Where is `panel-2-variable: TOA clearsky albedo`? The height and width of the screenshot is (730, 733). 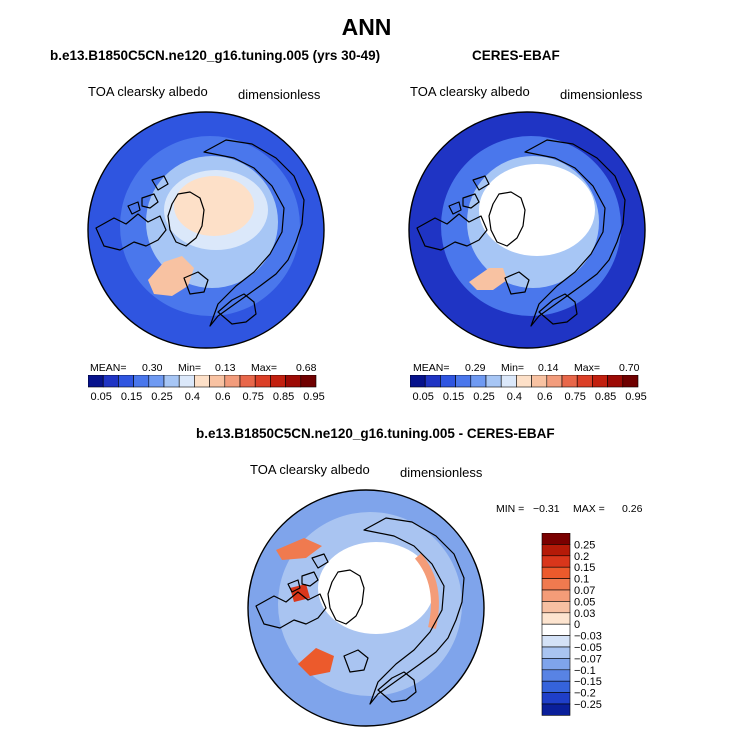
panel-2-variable: TOA clearsky albedo is located at coordinates (470, 91).